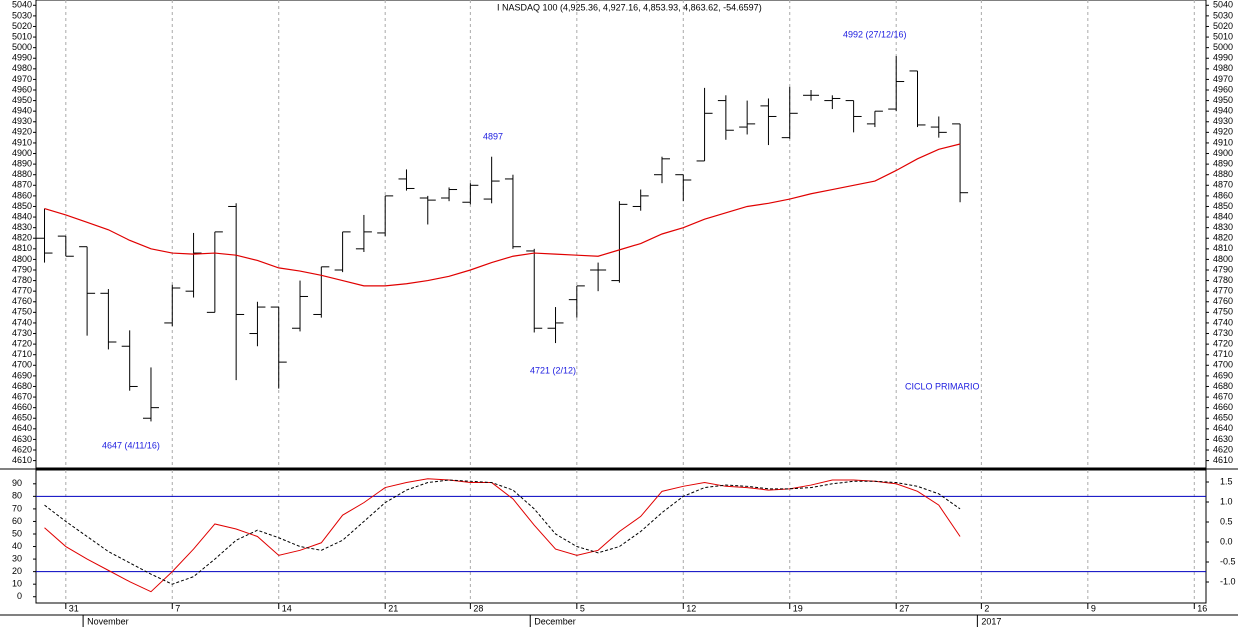 The image size is (1238, 627). I want to click on x-tick-label: 2, so click(986, 608).